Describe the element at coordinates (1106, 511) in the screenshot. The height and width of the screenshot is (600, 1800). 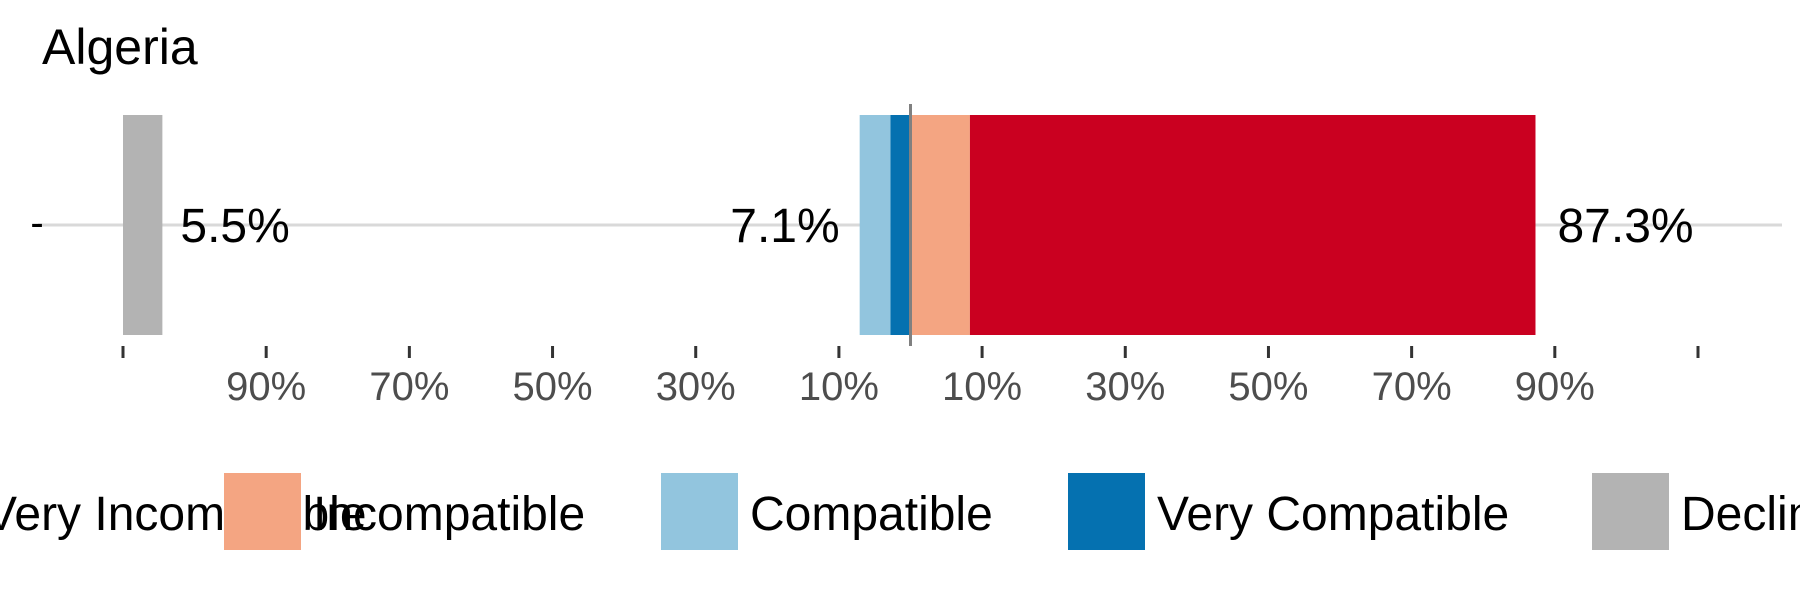
I see `legend-swatch-very-compatible` at that location.